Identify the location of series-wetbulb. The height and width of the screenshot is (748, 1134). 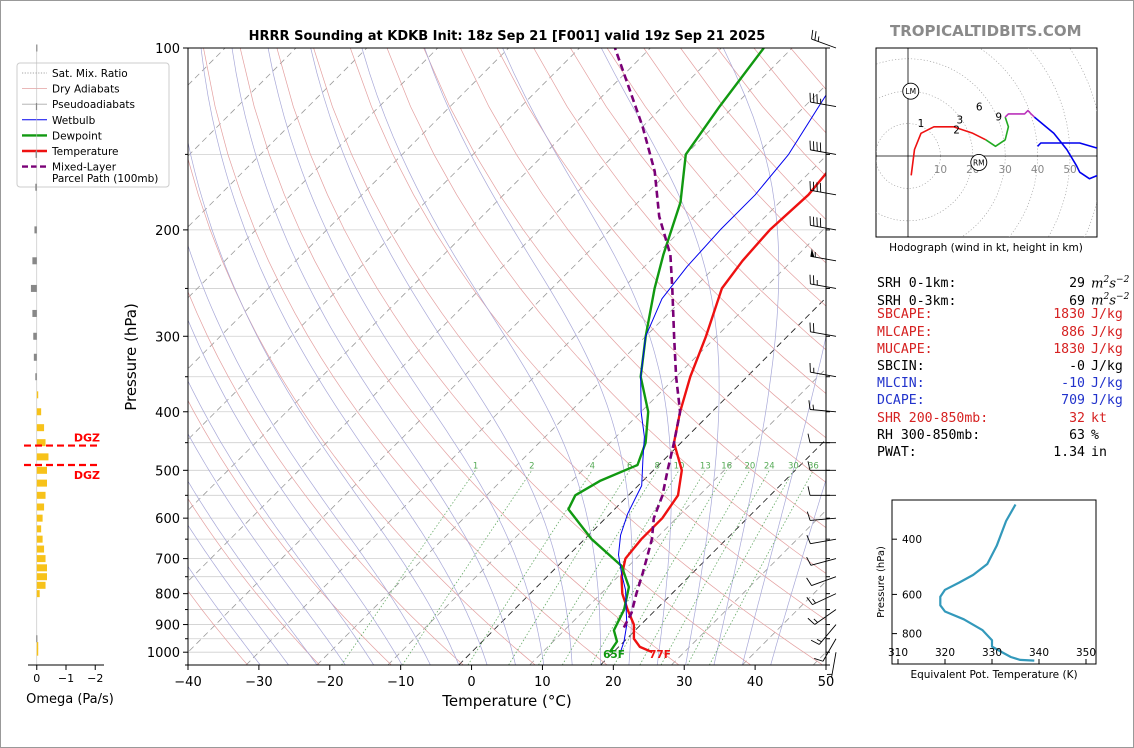
(722, 373).